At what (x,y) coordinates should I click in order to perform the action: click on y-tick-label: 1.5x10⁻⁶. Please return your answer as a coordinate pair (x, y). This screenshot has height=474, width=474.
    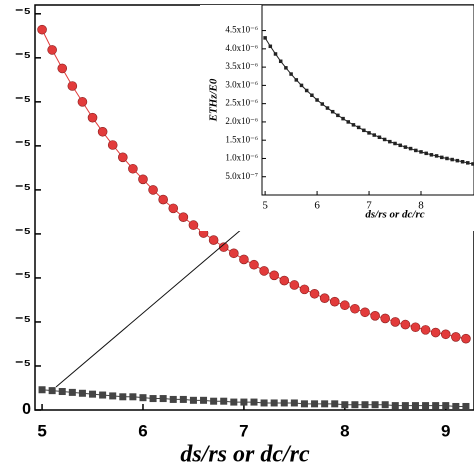
    Looking at the image, I should click on (241, 139).